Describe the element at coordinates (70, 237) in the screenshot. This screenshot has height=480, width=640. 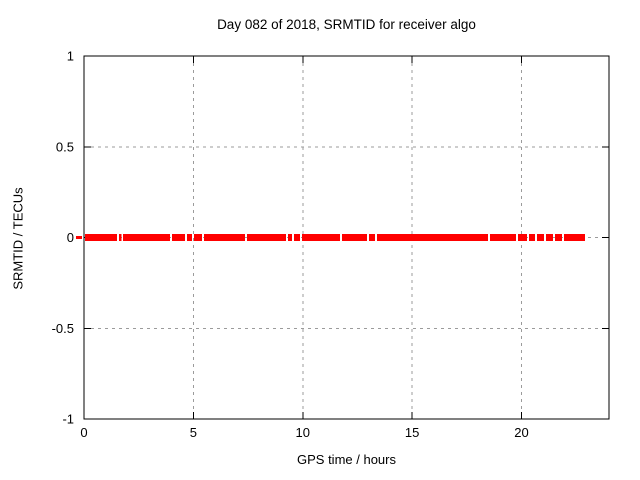
I see `y-tick-label-0: 0` at that location.